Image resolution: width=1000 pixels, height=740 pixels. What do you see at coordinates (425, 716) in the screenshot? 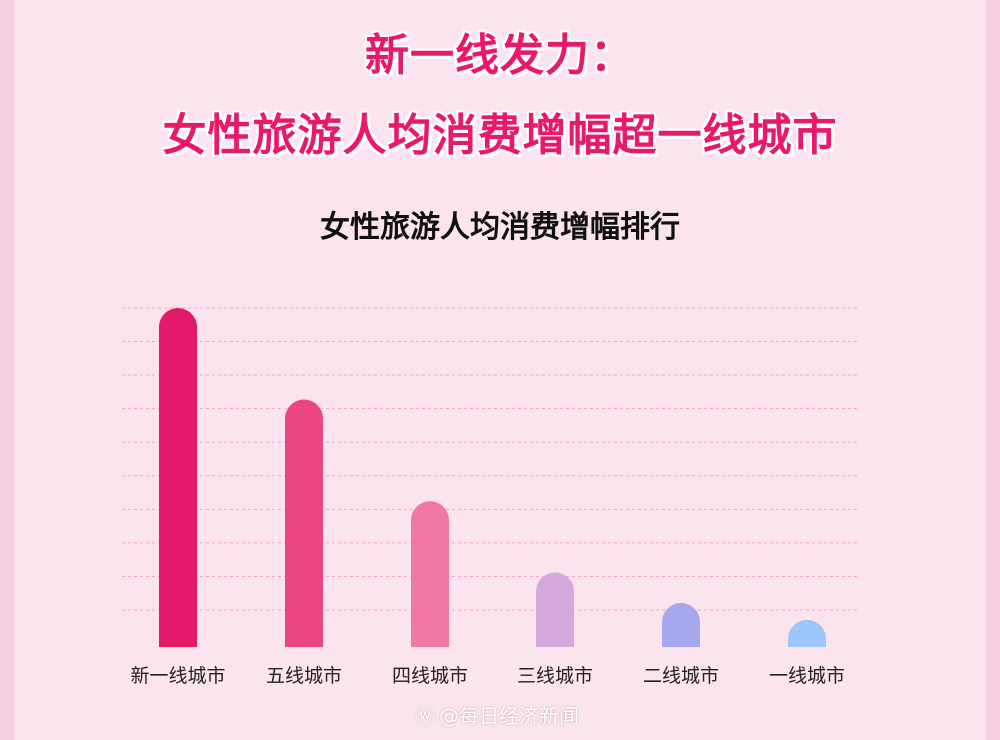
I see `weibo-icon: ⓦ` at bounding box center [425, 716].